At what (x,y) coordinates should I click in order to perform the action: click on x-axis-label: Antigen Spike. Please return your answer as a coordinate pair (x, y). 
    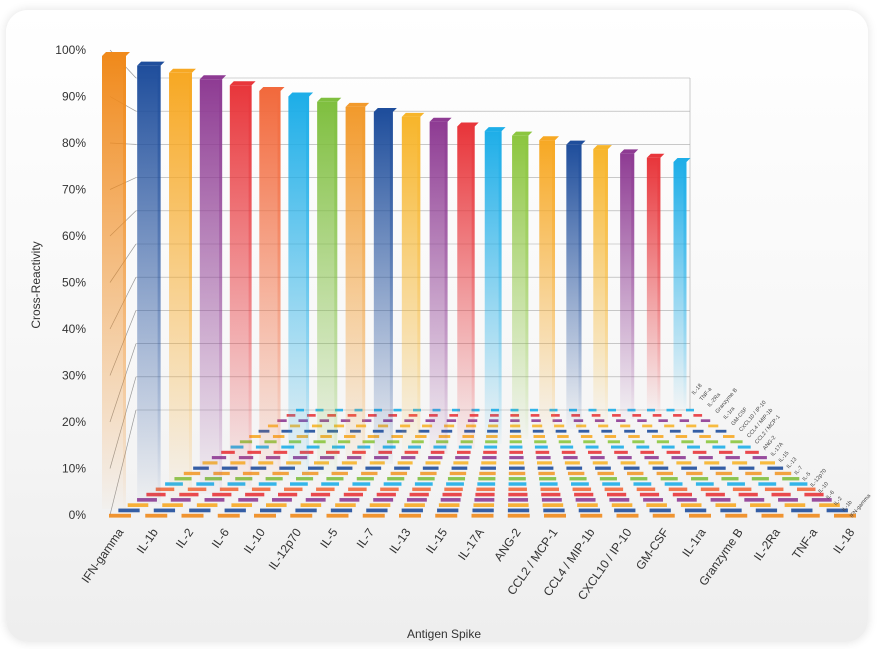
    Looking at the image, I should click on (444, 634).